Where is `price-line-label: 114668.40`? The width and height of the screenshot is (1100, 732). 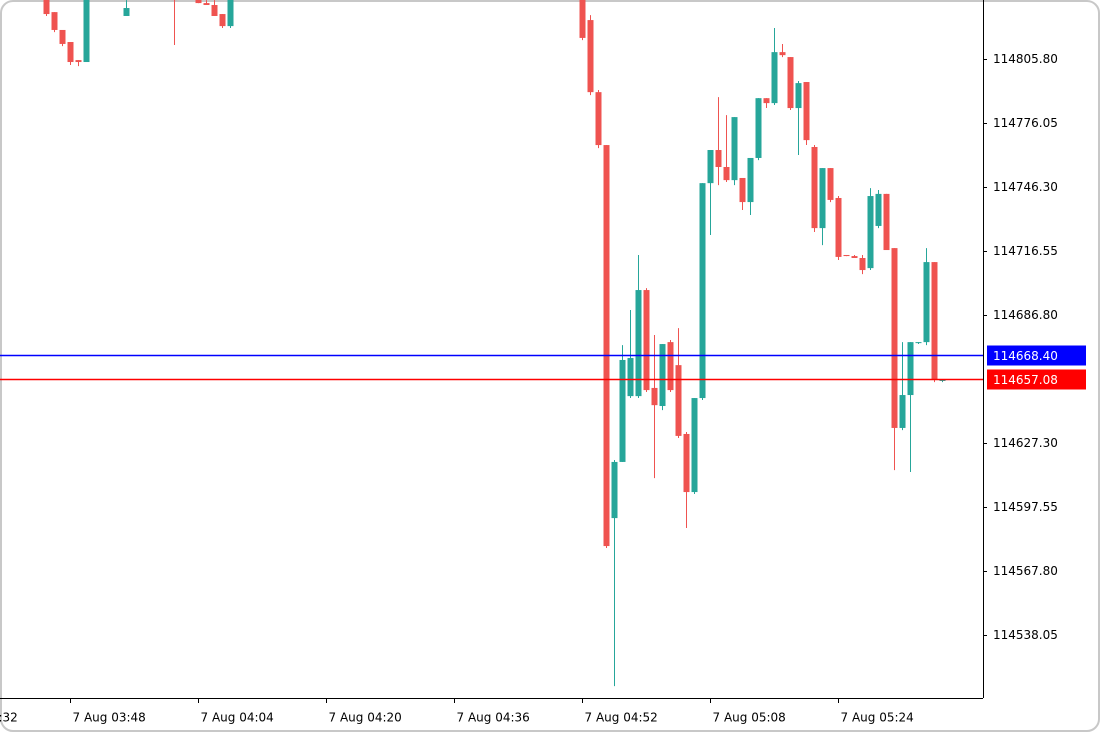
price-line-label: 114668.40 is located at coordinates (1025, 356).